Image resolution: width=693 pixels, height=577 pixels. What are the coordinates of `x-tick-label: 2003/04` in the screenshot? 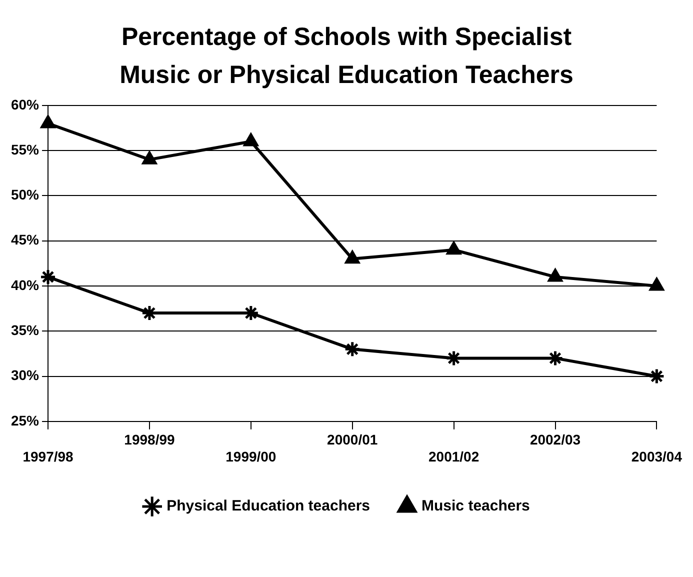 It's located at (656, 456).